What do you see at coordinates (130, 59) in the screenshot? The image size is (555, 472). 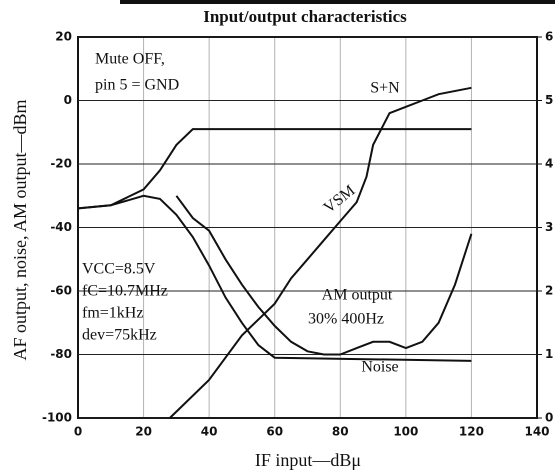 I see `annotation: Mute OFF,` at bounding box center [130, 59].